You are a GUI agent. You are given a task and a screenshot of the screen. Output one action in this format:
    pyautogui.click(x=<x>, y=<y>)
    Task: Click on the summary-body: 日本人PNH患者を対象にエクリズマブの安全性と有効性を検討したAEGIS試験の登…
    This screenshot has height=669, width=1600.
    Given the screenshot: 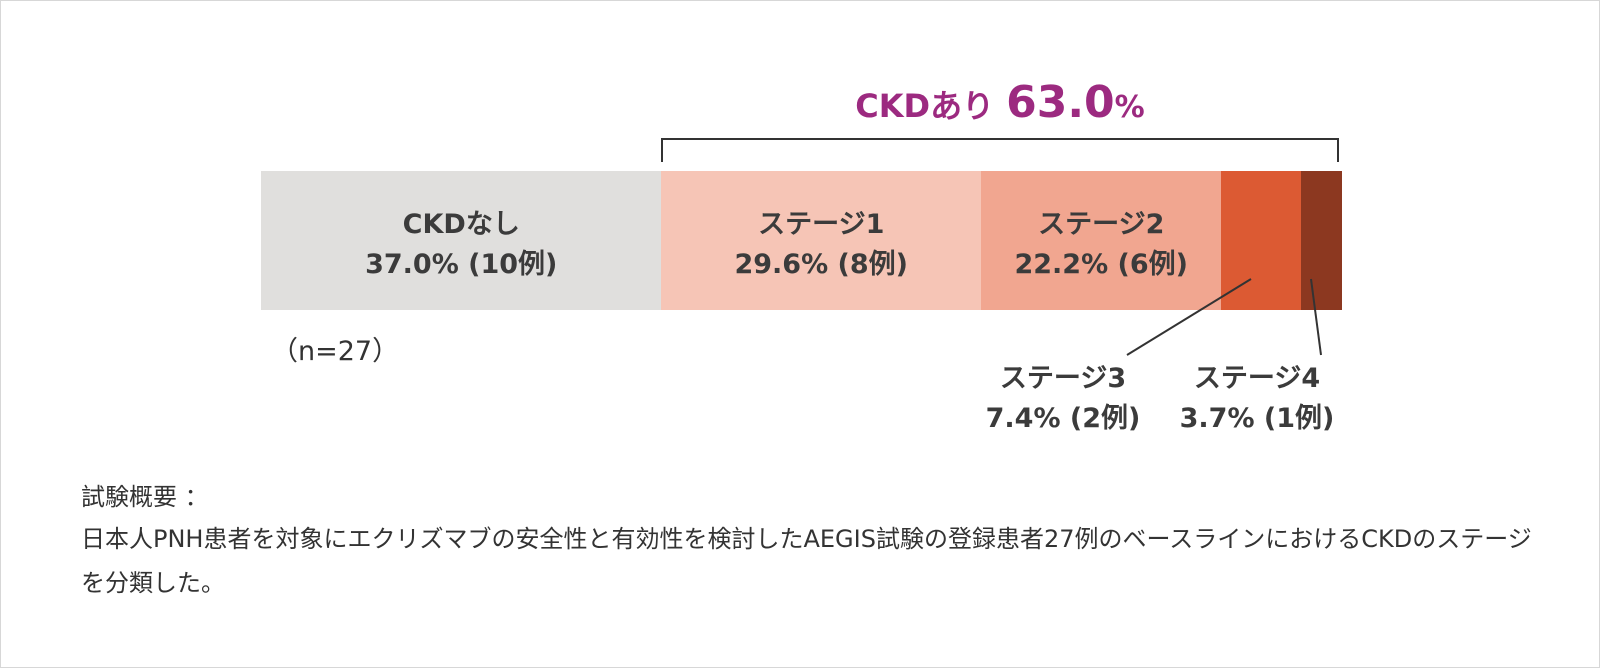 What is the action you would take?
    pyautogui.click(x=806, y=561)
    